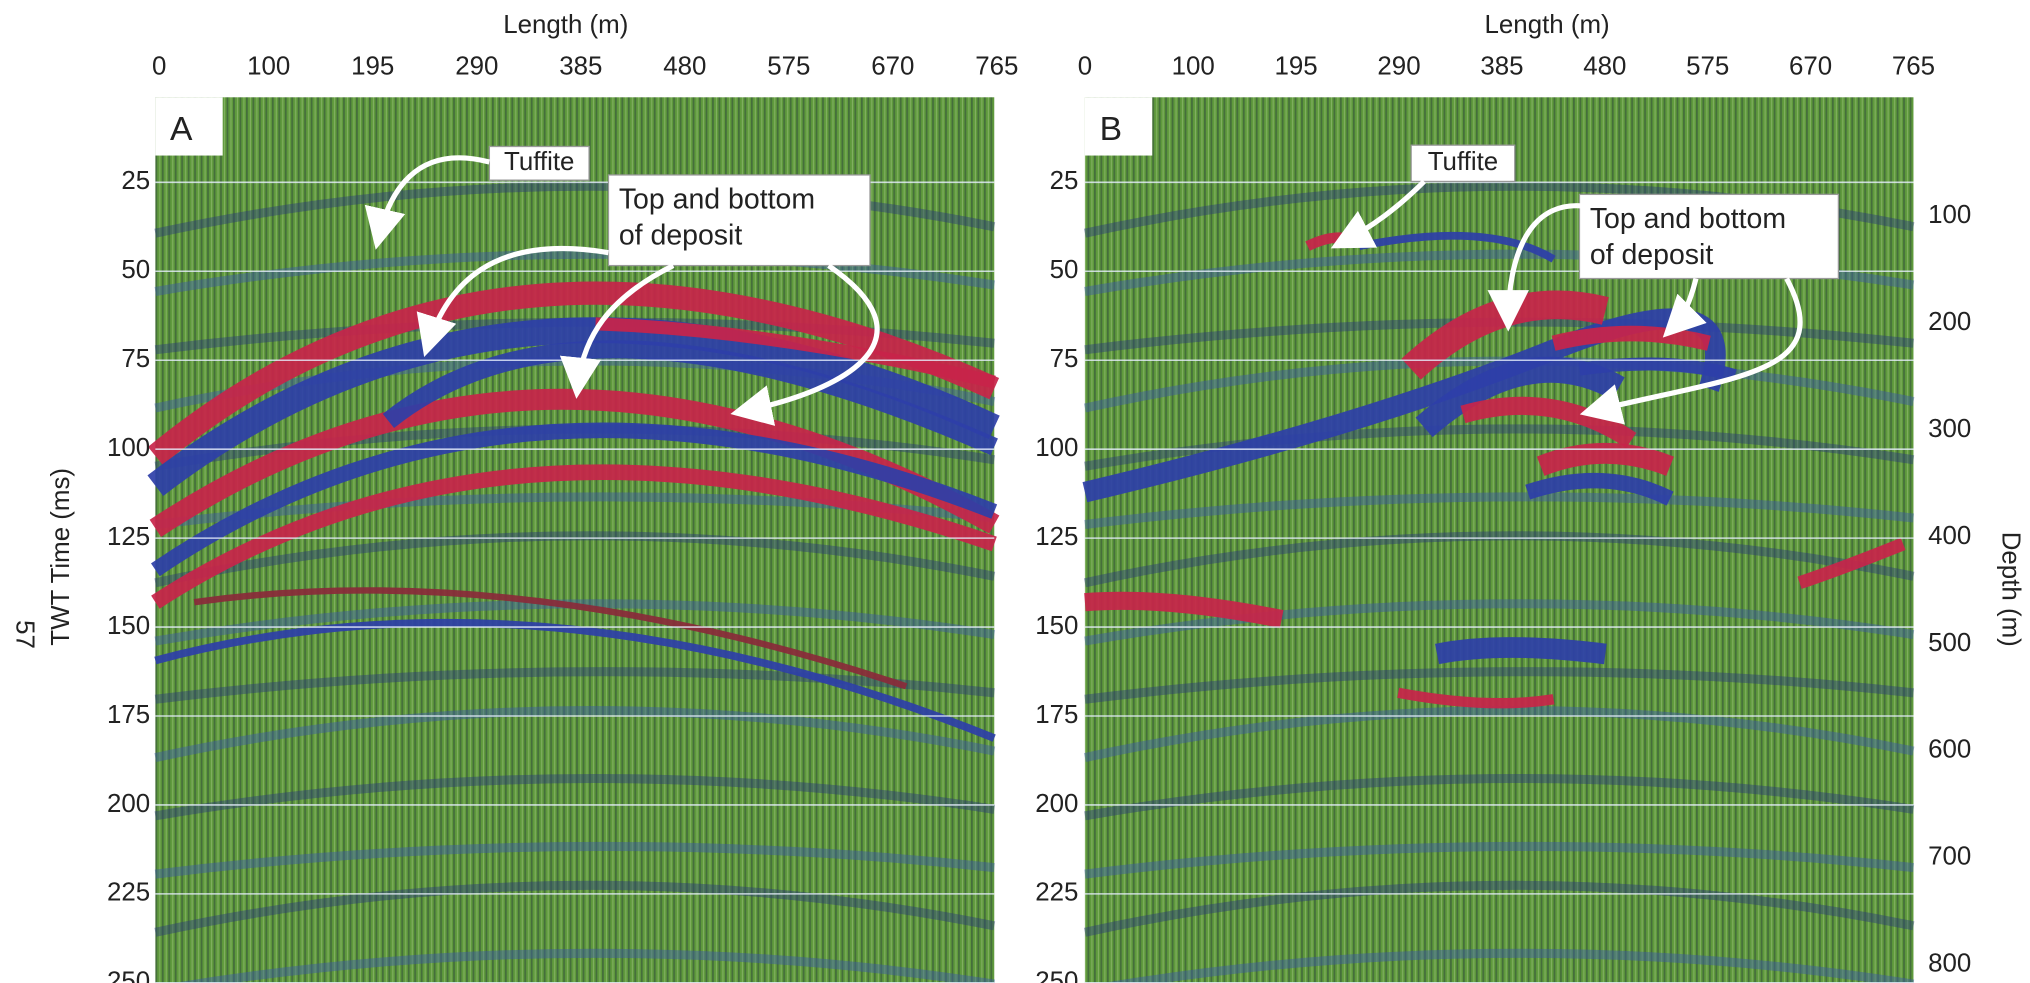 The width and height of the screenshot is (2030, 983). I want to click on y-tick-label: 25, so click(135, 181).